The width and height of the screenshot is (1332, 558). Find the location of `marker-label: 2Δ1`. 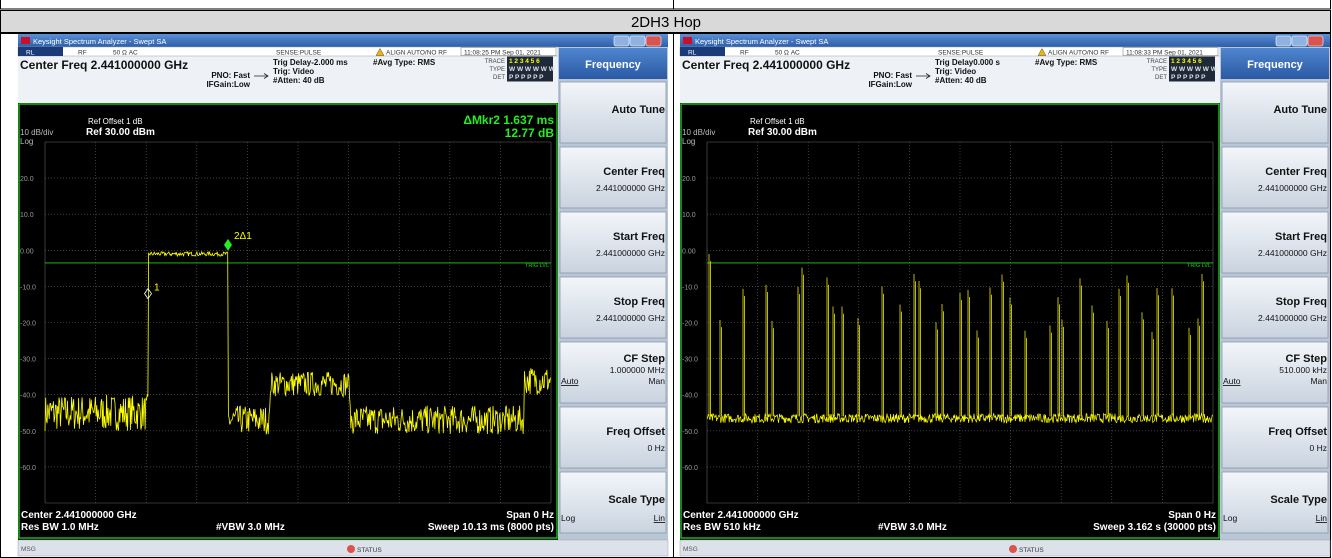

marker-label: 2Δ1 is located at coordinates (243, 236).